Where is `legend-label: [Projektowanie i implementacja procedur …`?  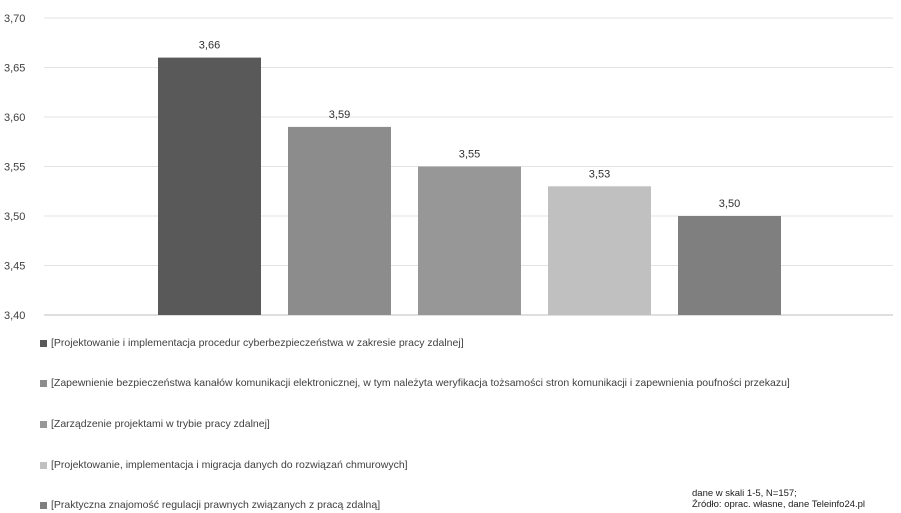
legend-label: [Projektowanie i implementacja procedur … is located at coordinates (257, 343).